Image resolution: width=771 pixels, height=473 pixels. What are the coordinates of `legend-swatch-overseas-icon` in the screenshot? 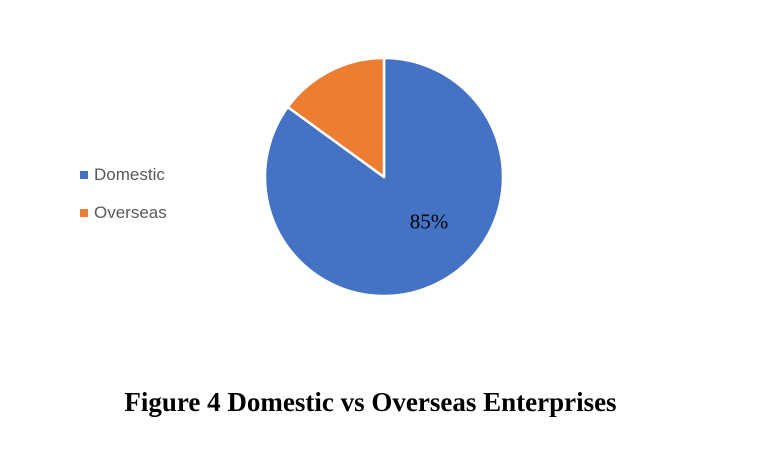 It's located at (84, 213).